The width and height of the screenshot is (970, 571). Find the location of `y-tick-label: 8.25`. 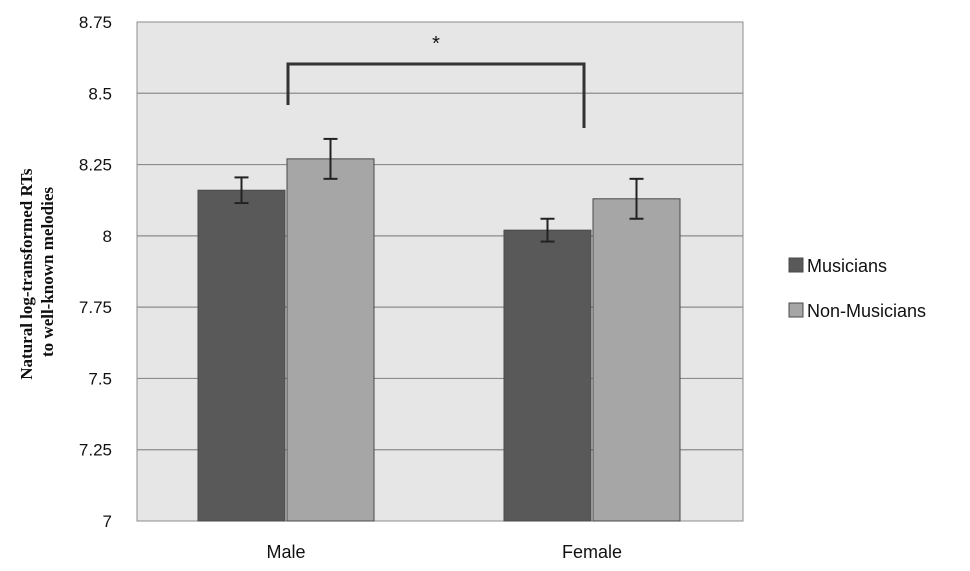

y-tick-label: 8.25 is located at coordinates (95, 165).